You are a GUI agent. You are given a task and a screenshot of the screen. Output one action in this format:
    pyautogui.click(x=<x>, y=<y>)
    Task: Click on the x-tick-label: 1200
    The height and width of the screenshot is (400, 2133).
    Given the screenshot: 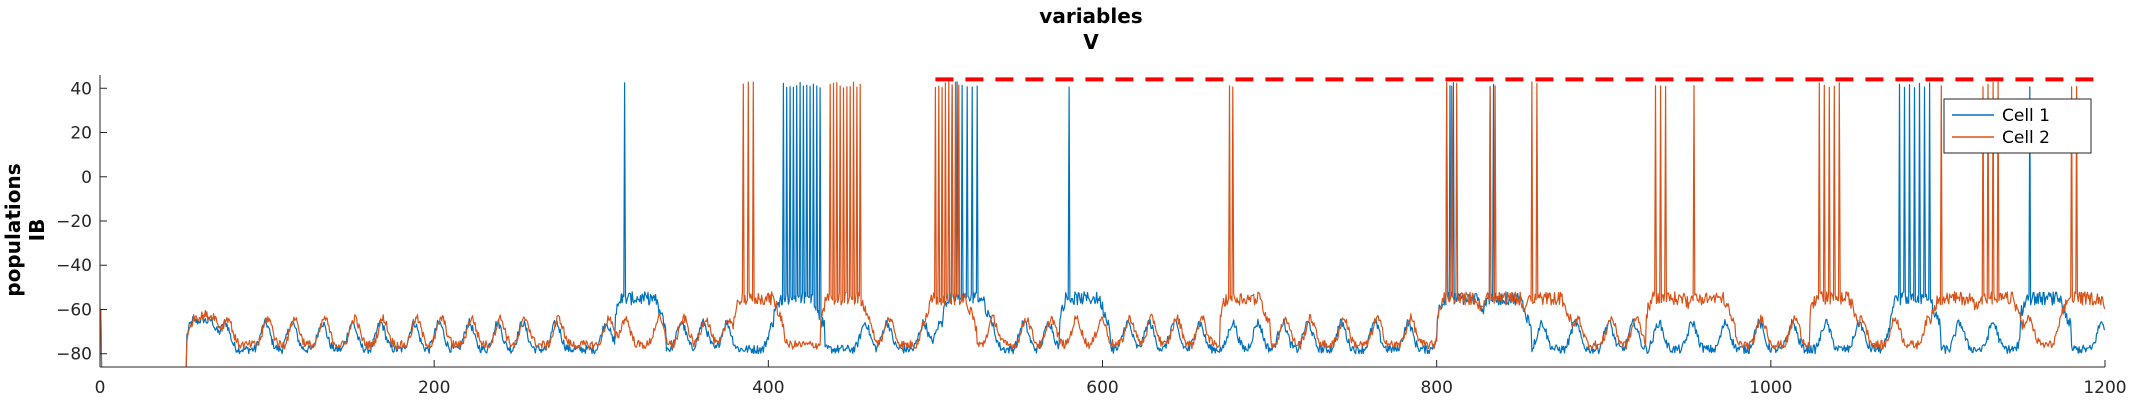 What is the action you would take?
    pyautogui.click(x=2104, y=388)
    